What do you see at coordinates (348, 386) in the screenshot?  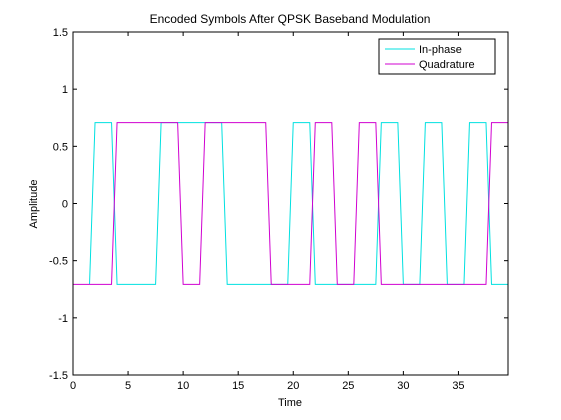 I see `x-tick-label: 25` at bounding box center [348, 386].